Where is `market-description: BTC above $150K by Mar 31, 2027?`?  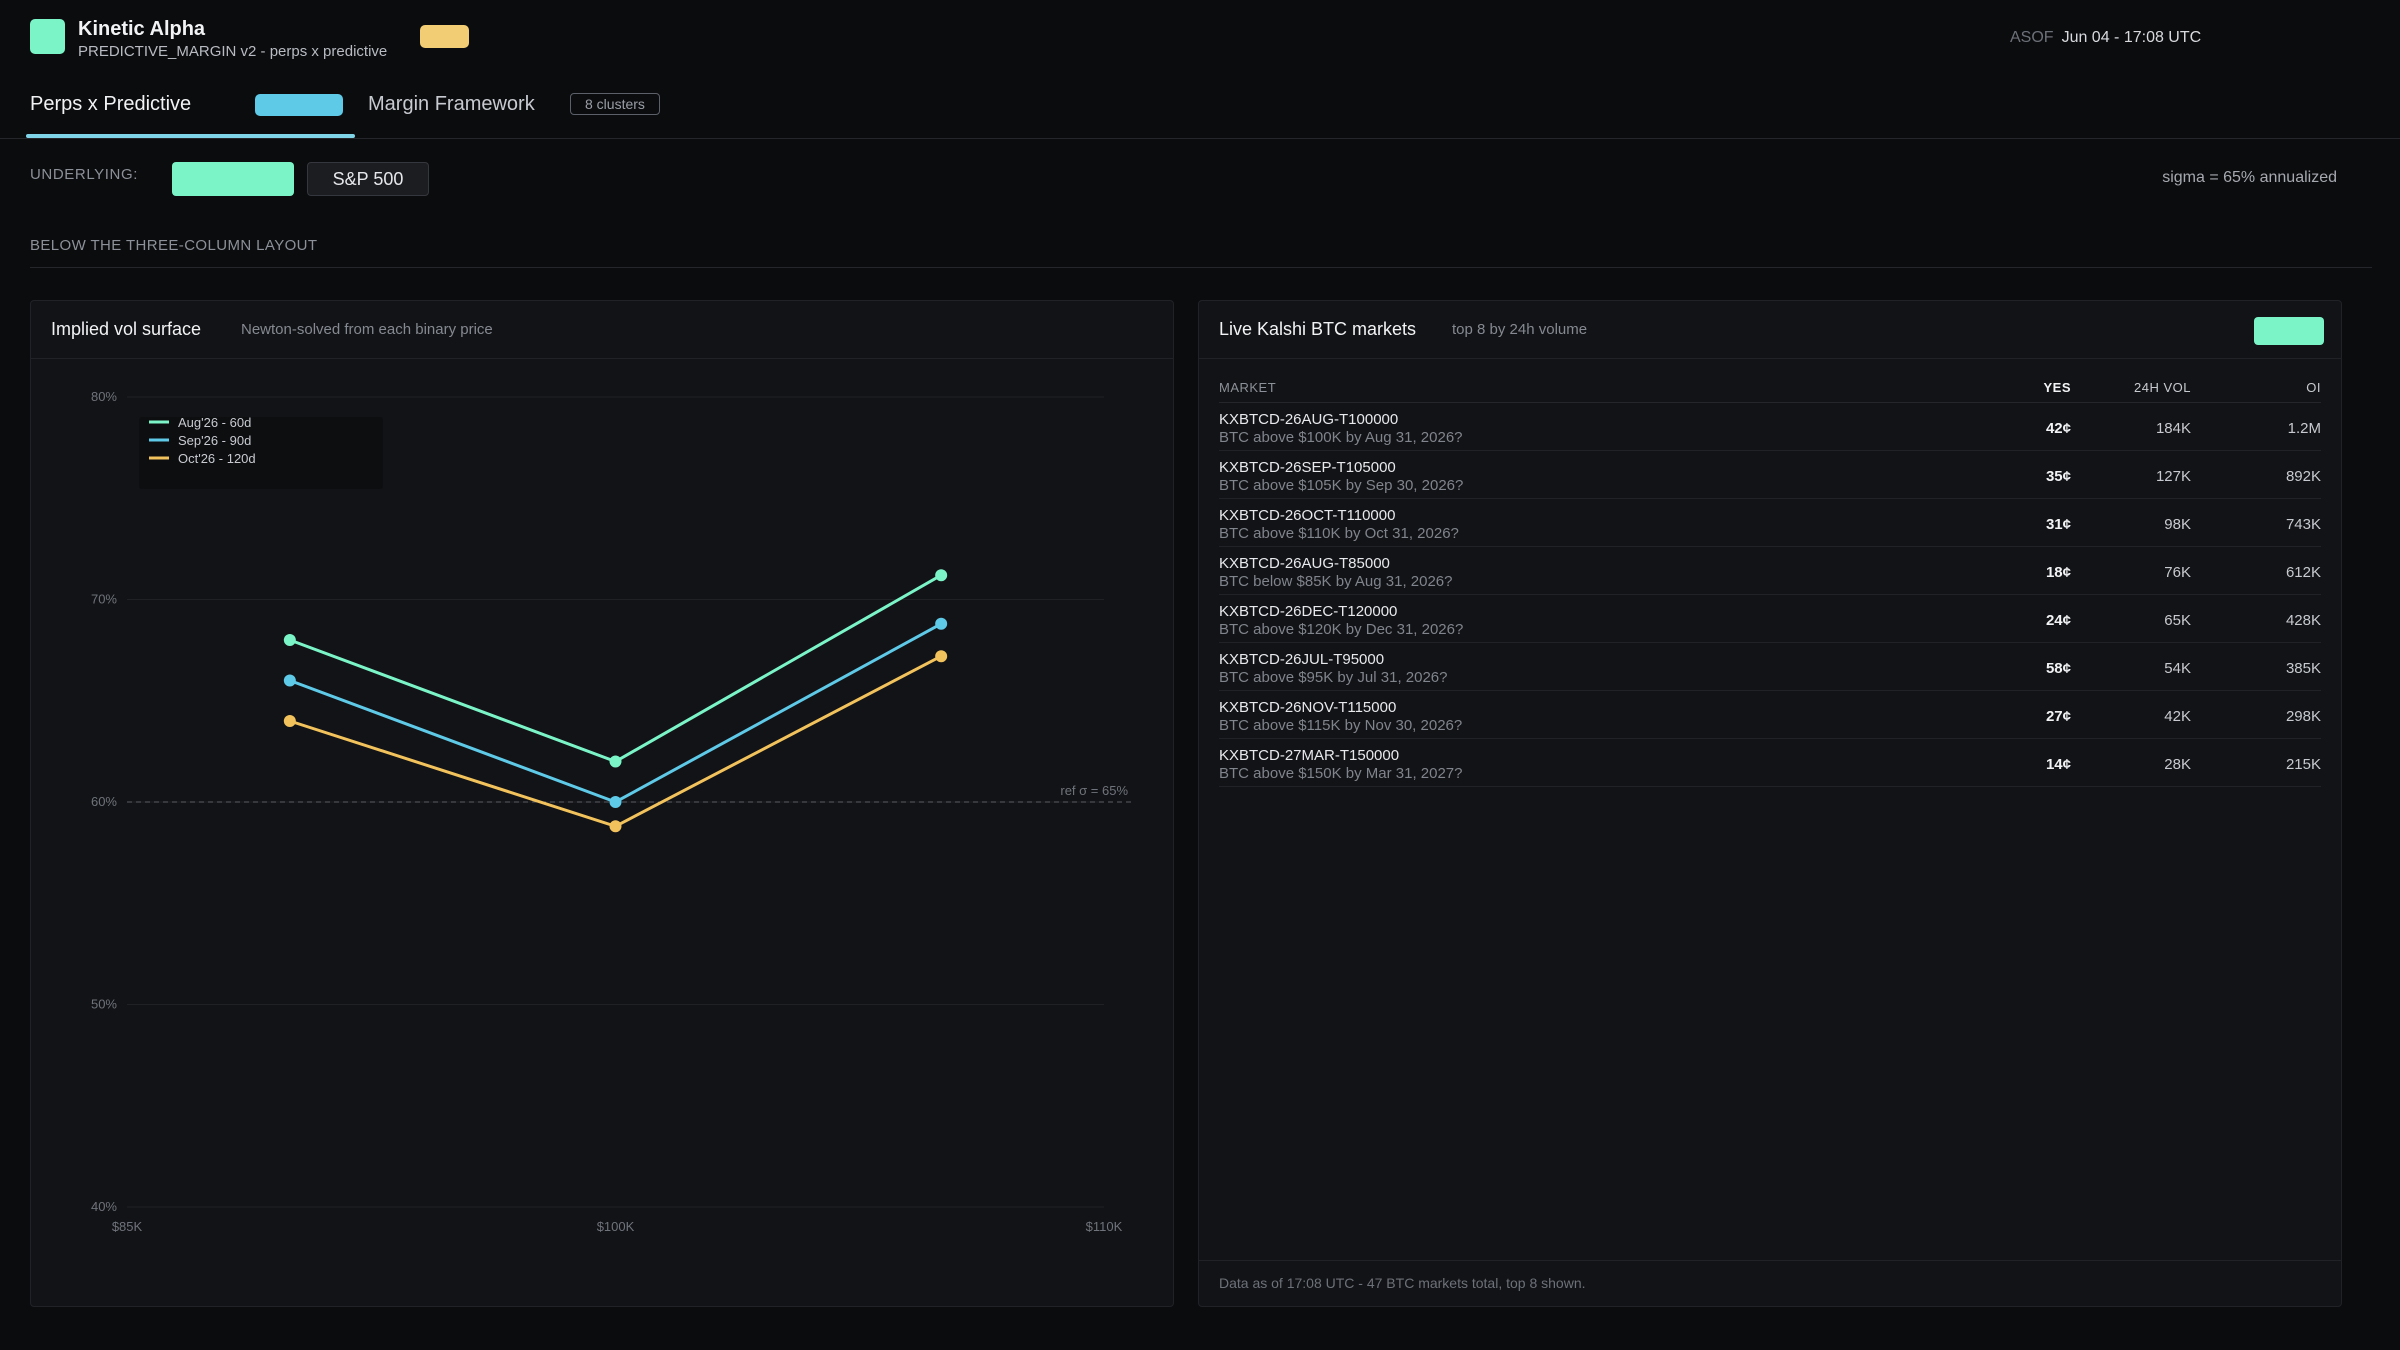
market-description: BTC above $150K by Mar 31, 2027? is located at coordinates (1341, 773).